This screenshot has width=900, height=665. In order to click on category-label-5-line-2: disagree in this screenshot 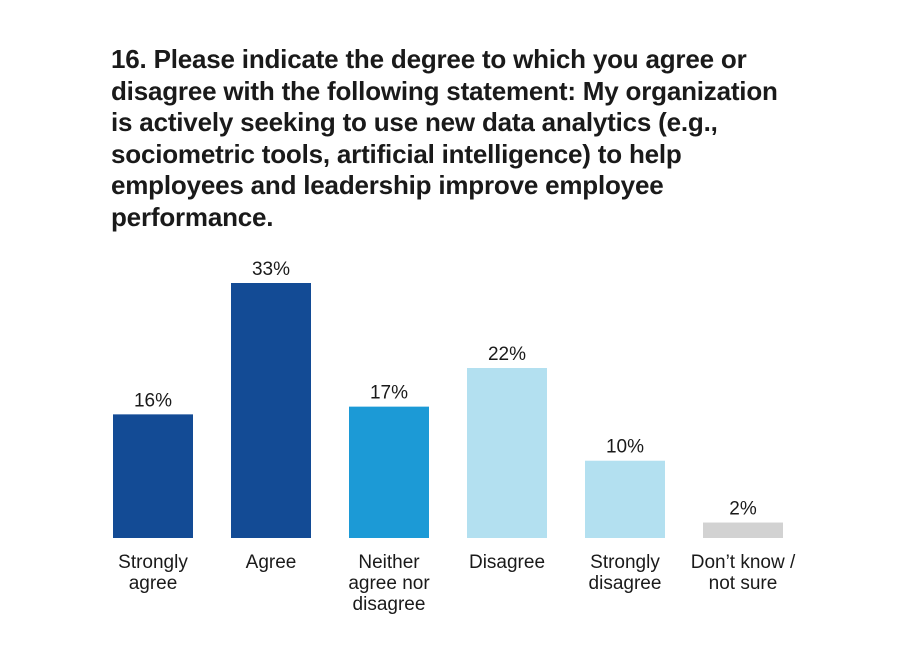, I will do `click(625, 583)`.